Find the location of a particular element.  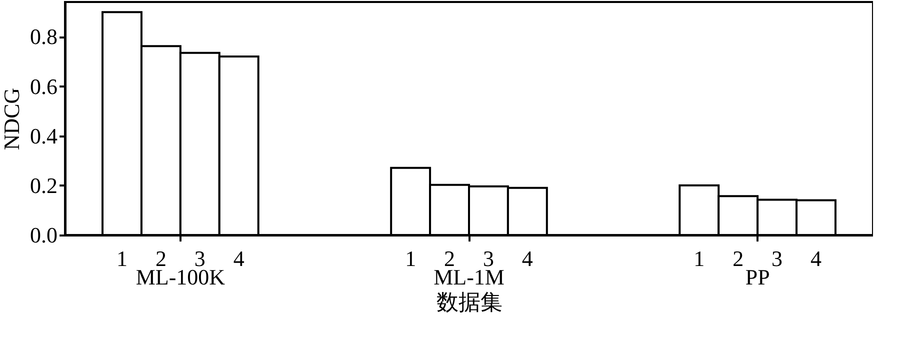

series-label: 4 is located at coordinates (238, 258).